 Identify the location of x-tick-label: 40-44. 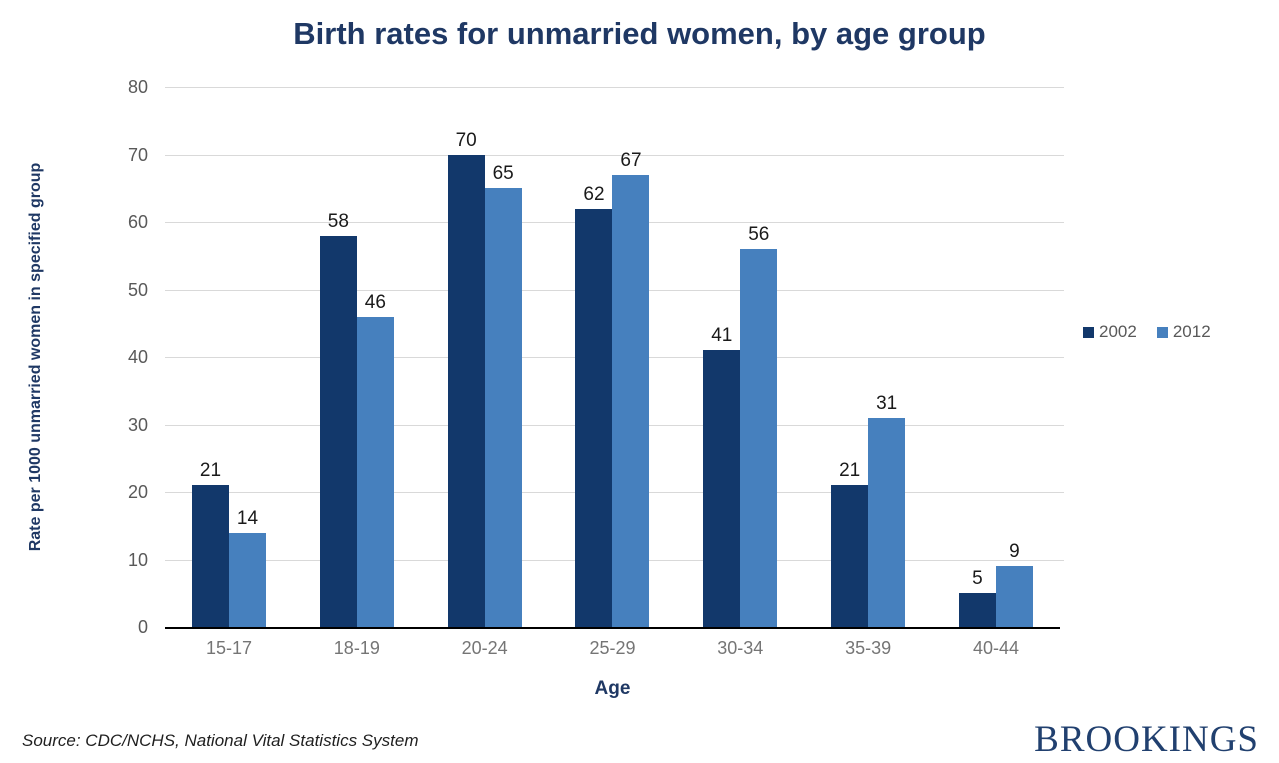
(995, 648).